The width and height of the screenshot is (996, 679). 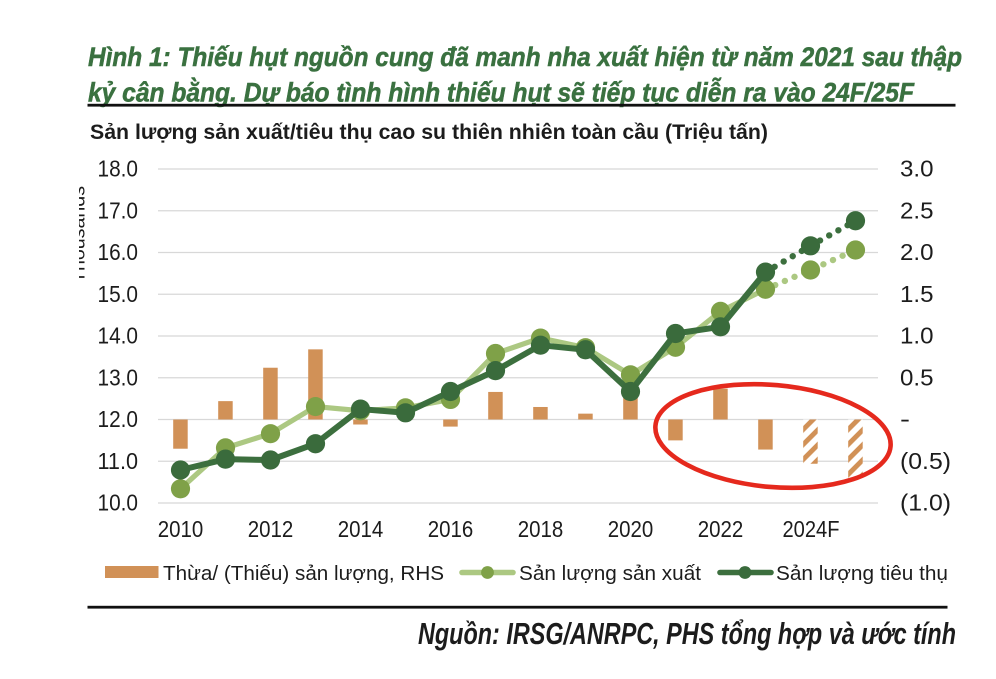 What do you see at coordinates (917, 294) in the screenshot?
I see `svg-text: 1.5` at bounding box center [917, 294].